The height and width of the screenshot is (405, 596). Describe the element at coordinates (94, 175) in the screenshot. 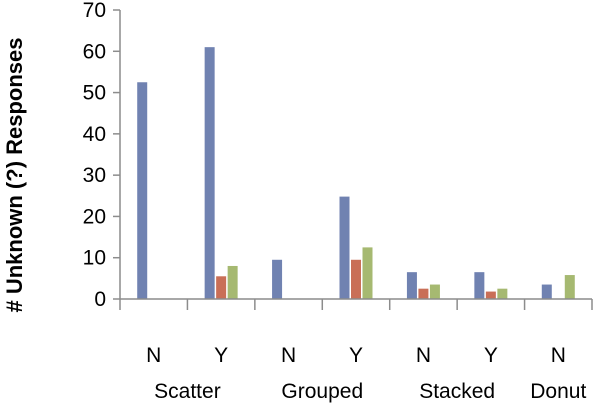

I see `y-tick-label: 30` at that location.